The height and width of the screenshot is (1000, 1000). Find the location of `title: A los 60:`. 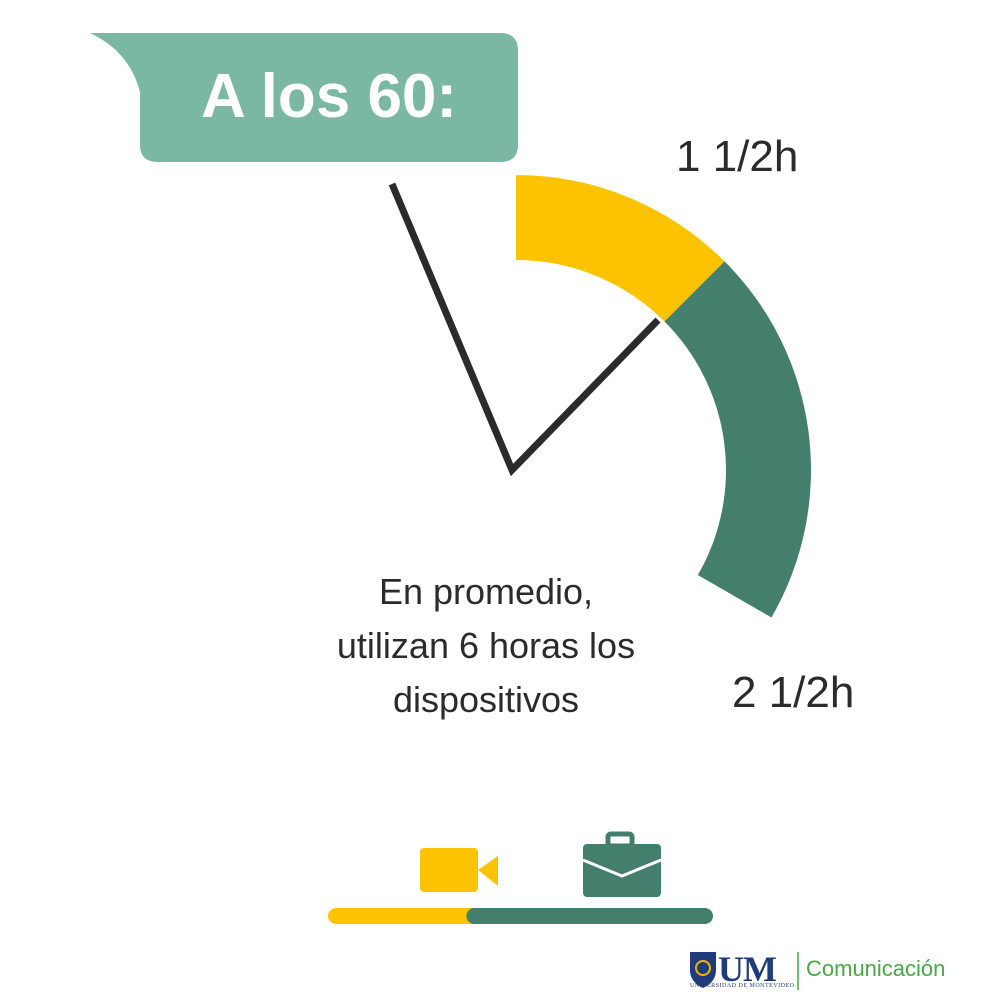

title: A los 60: is located at coordinates (329, 97).